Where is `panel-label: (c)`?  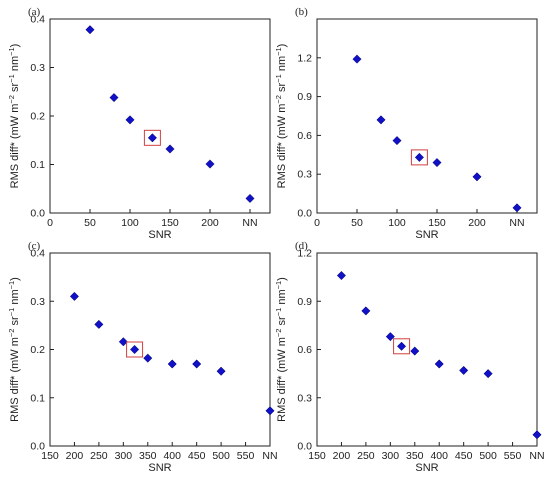
panel-label: (c) is located at coordinates (34, 246).